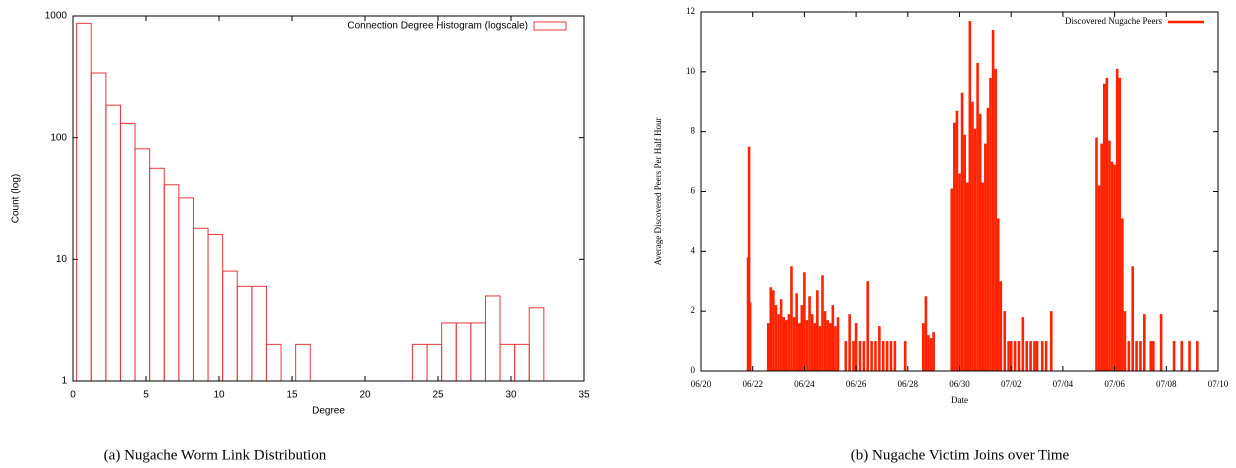 Image resolution: width=1236 pixels, height=468 pixels. I want to click on x-tick-label: 35, so click(584, 395).